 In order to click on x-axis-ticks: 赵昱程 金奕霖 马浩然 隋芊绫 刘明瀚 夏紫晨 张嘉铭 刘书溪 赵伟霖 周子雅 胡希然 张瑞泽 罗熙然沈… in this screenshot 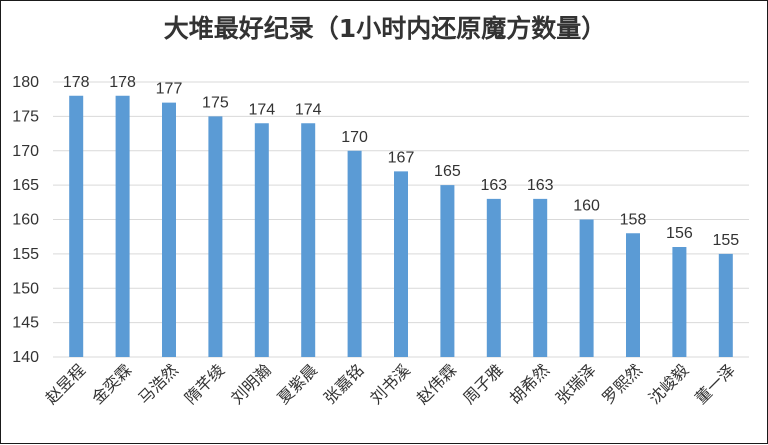, I will do `click(390, 383)`.